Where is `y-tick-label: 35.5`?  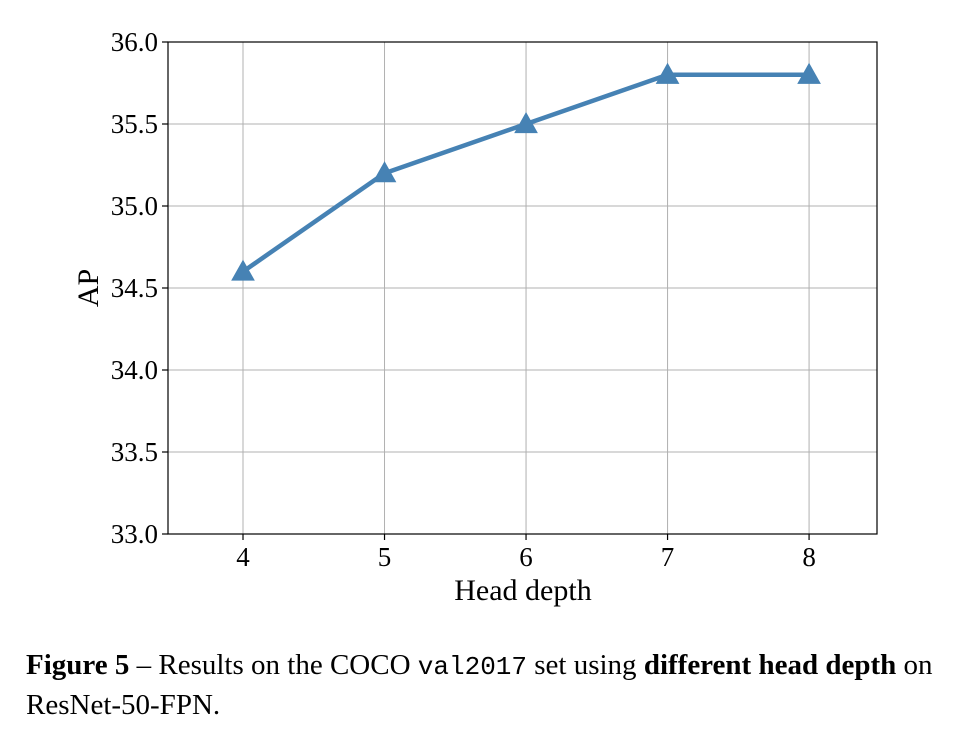
y-tick-label: 35.5 is located at coordinates (134, 124).